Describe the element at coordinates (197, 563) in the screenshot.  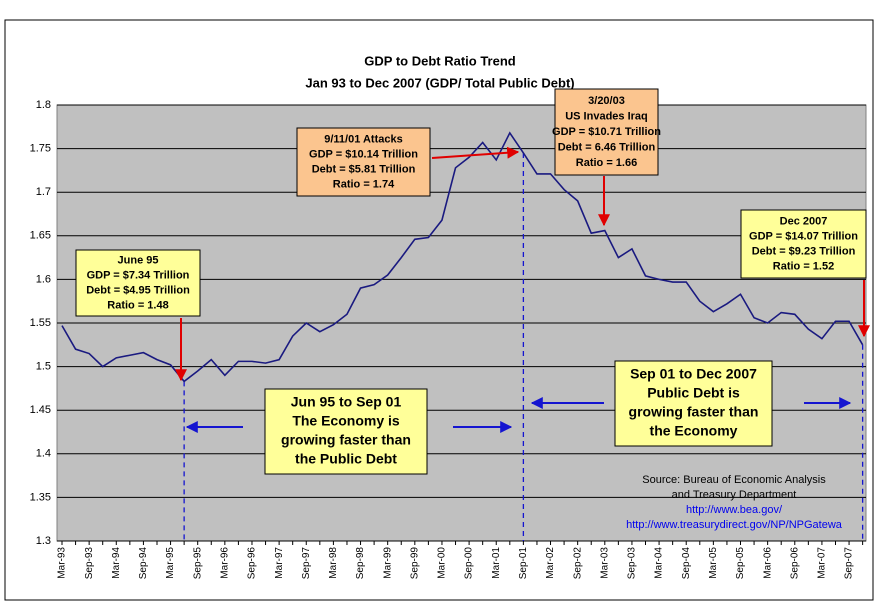
I see `x-tick-label: Sep-95` at that location.